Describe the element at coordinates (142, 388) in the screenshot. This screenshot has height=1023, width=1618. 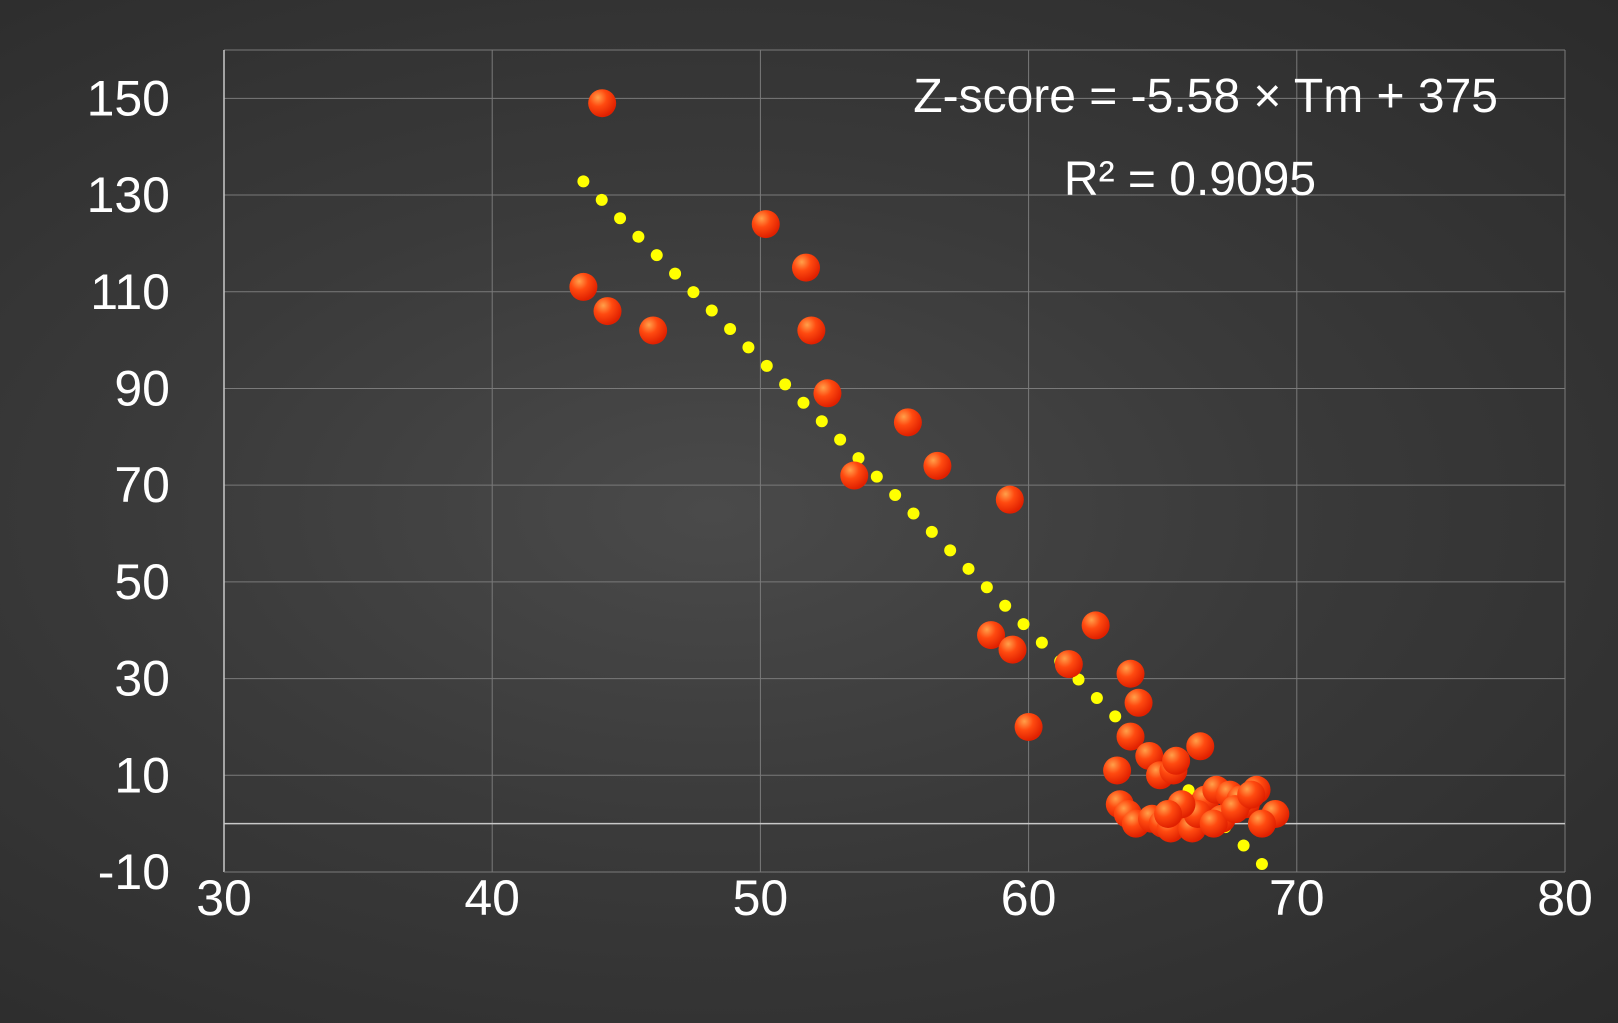
I see `y-tick-label: 90` at that location.